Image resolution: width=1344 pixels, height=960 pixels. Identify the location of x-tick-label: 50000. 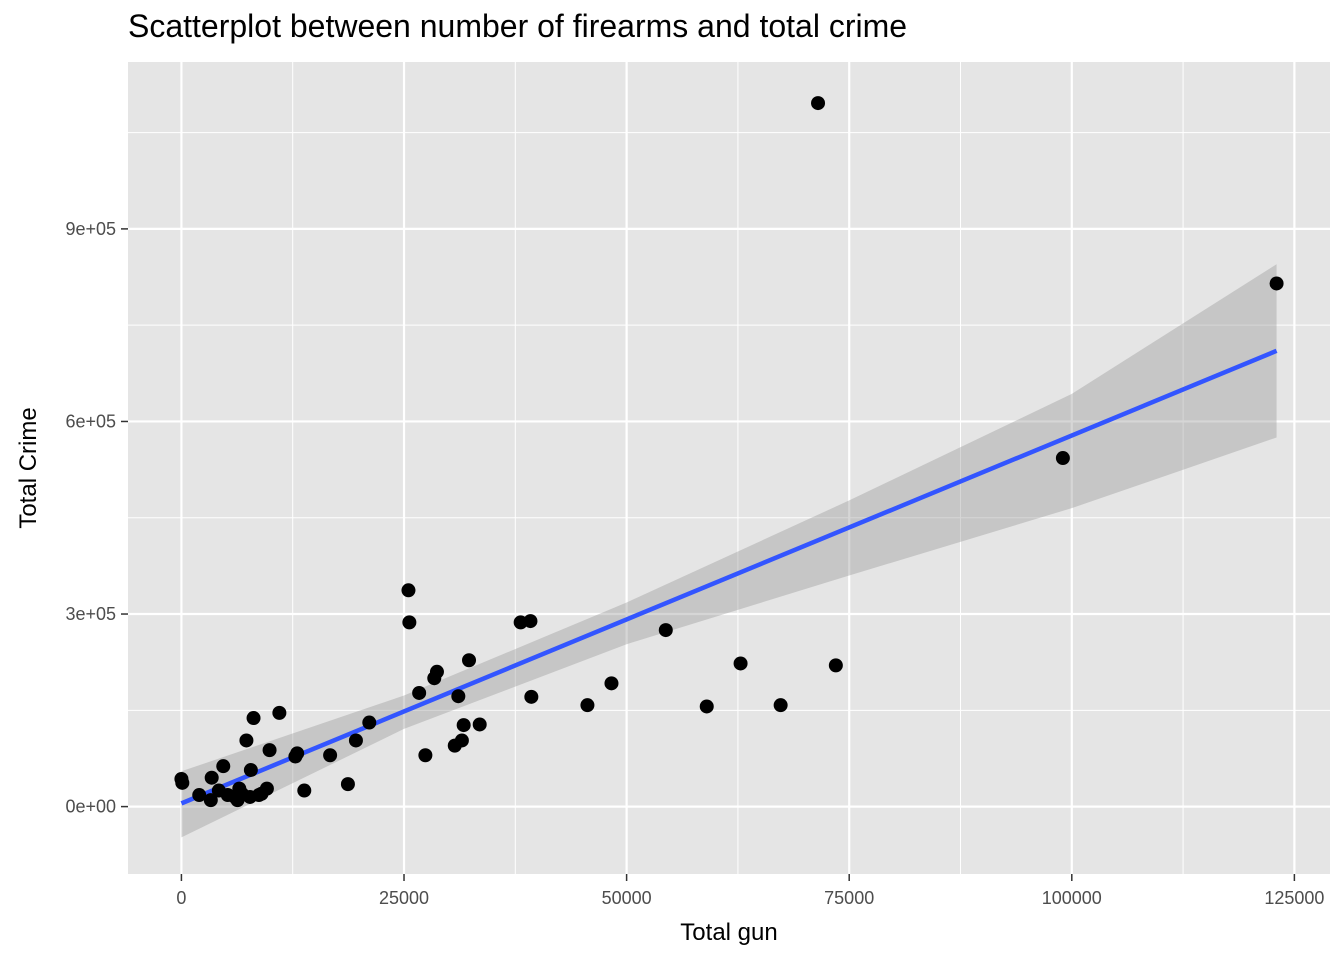
(627, 898).